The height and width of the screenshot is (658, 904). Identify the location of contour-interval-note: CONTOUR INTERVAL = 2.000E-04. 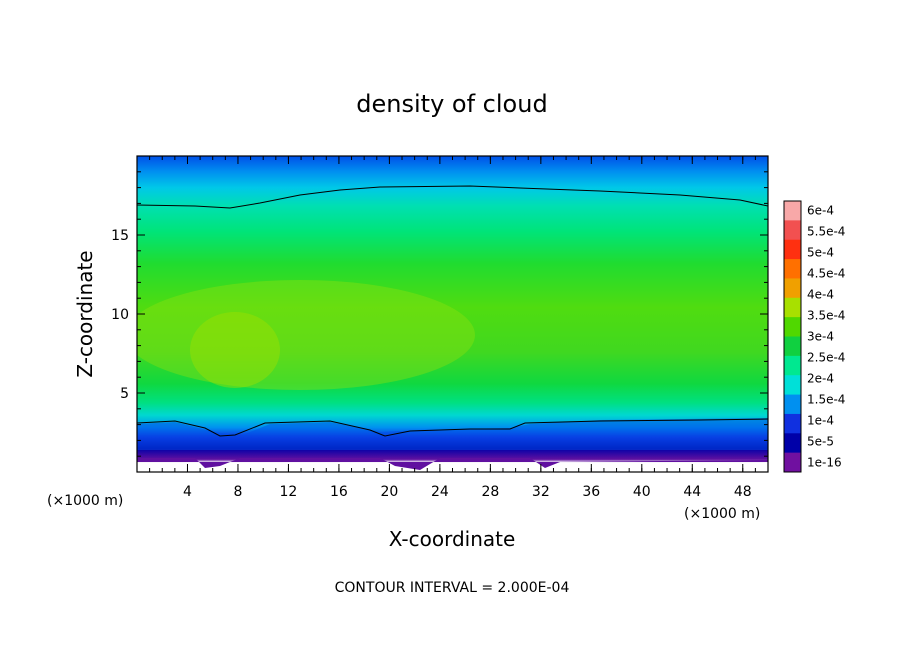
(452, 588).